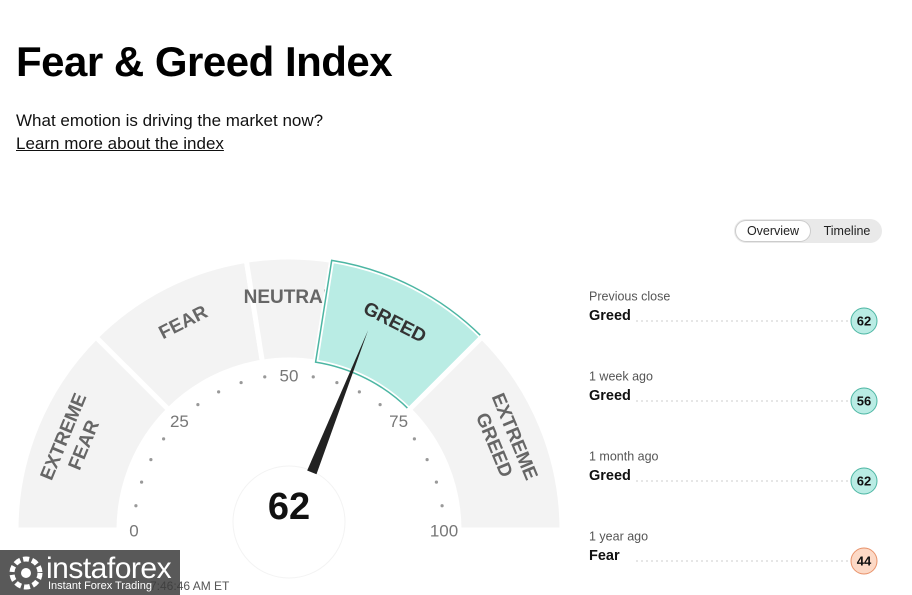 This screenshot has width=912, height=595. I want to click on watermark: instaforex Instant Forex Trading, so click(90, 572).